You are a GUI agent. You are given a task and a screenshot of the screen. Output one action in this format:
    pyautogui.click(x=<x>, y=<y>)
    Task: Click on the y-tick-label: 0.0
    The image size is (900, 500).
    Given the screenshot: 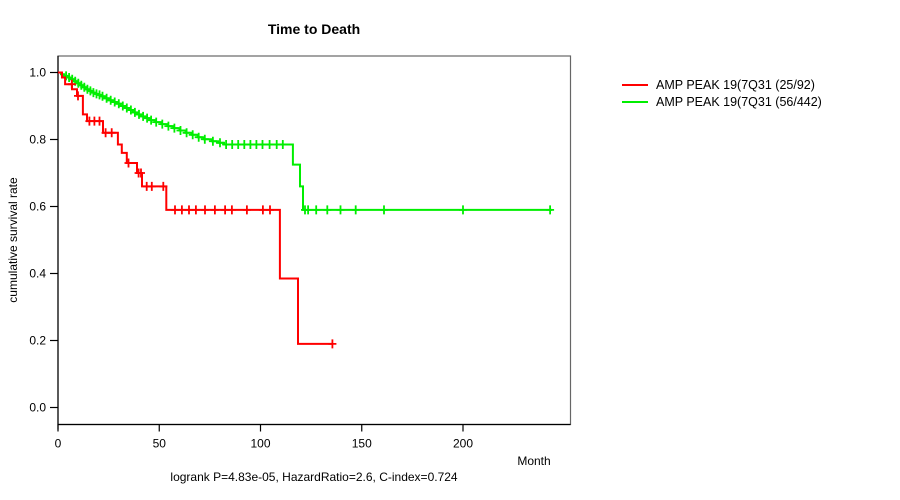 What is the action you would take?
    pyautogui.click(x=37, y=408)
    